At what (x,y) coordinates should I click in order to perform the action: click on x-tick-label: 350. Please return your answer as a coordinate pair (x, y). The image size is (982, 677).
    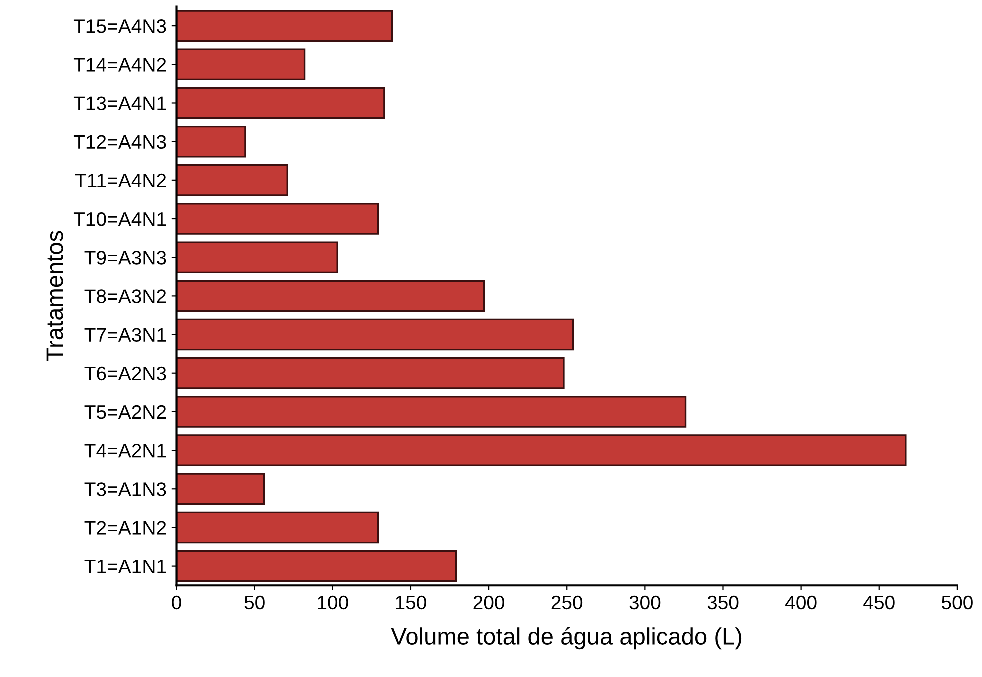
    Looking at the image, I should click on (723, 603).